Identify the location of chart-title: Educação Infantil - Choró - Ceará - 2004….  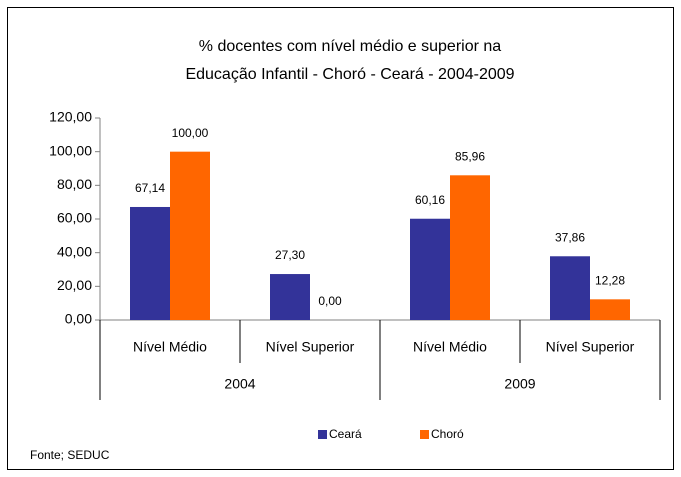
(349, 74).